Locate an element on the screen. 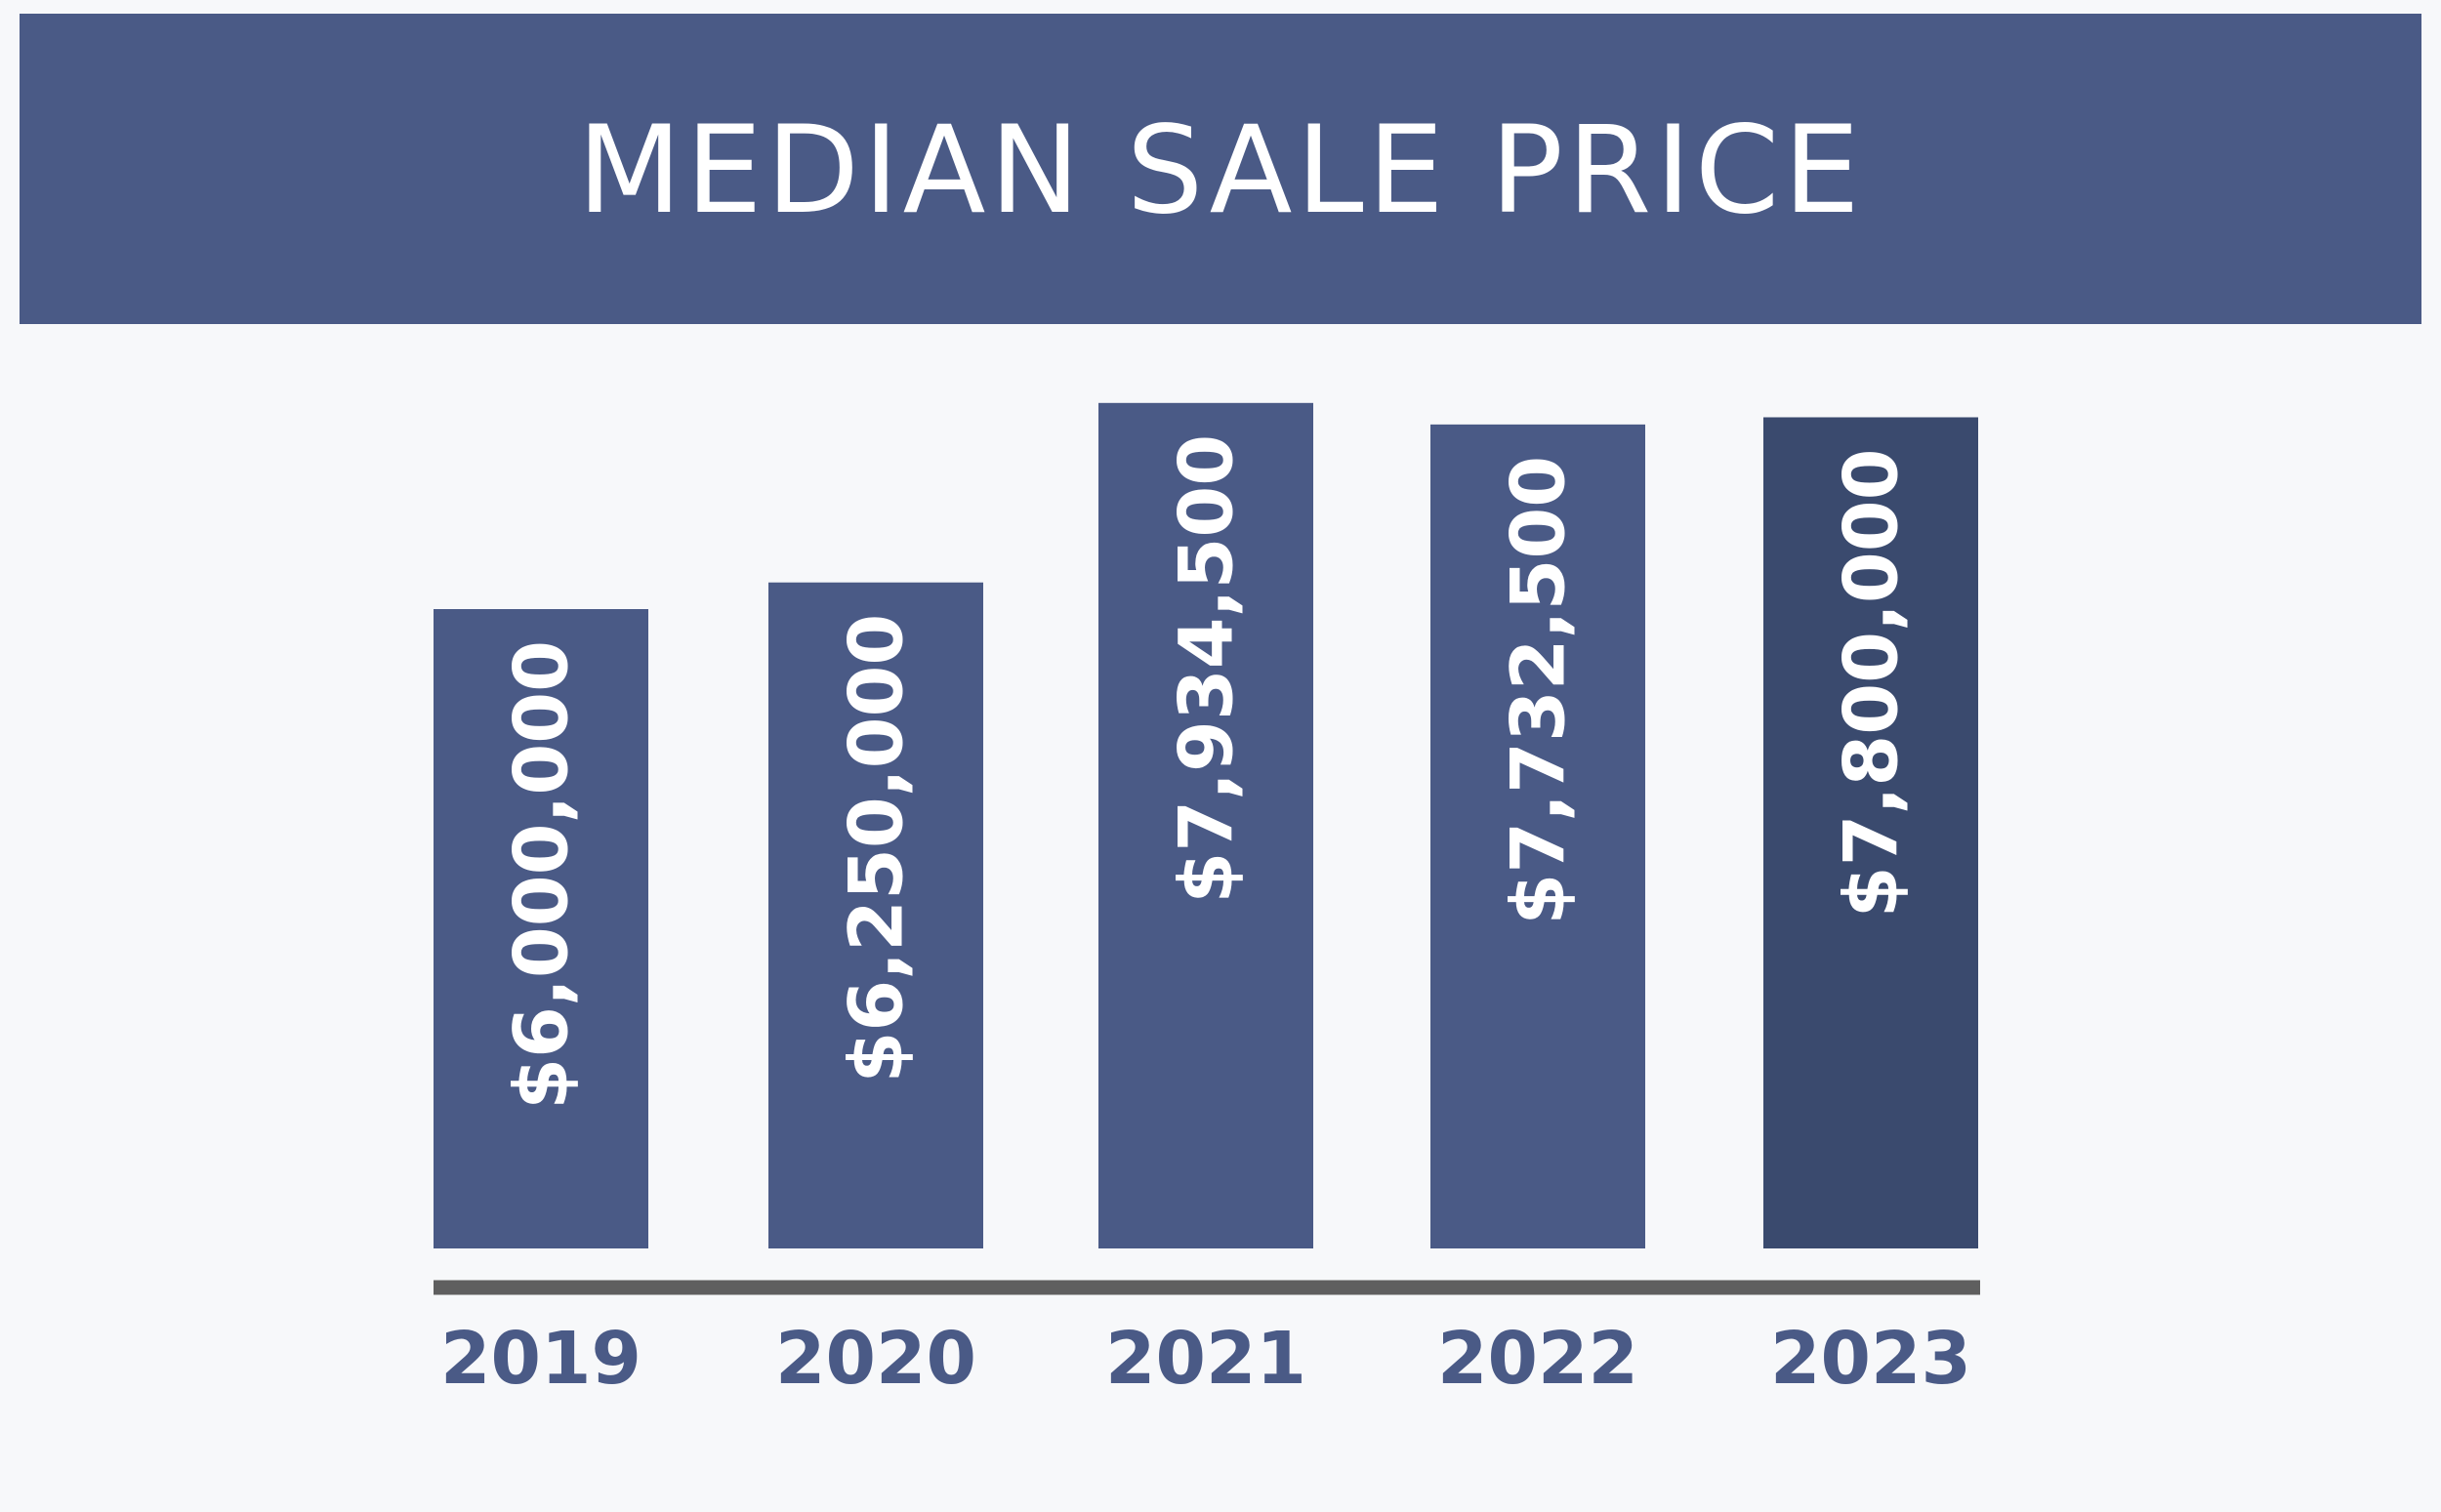  x-tick-label-2023: 2023 is located at coordinates (1871, 1359).